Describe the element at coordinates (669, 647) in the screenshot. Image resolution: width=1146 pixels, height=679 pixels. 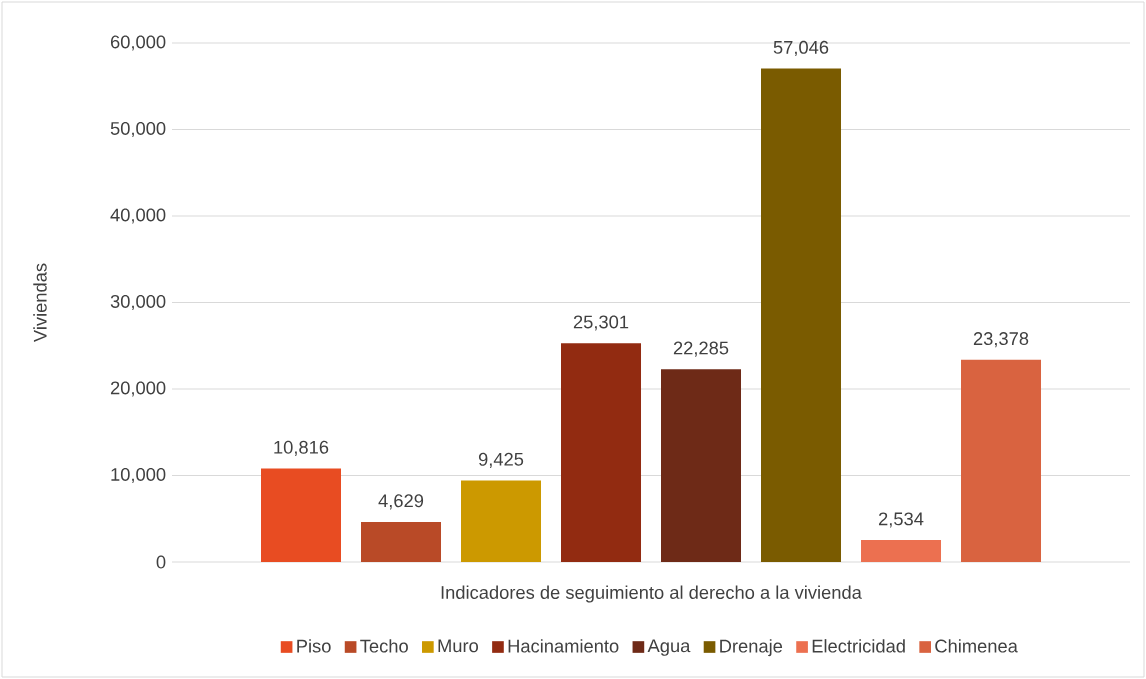
I see `legend-label: Agua` at that location.